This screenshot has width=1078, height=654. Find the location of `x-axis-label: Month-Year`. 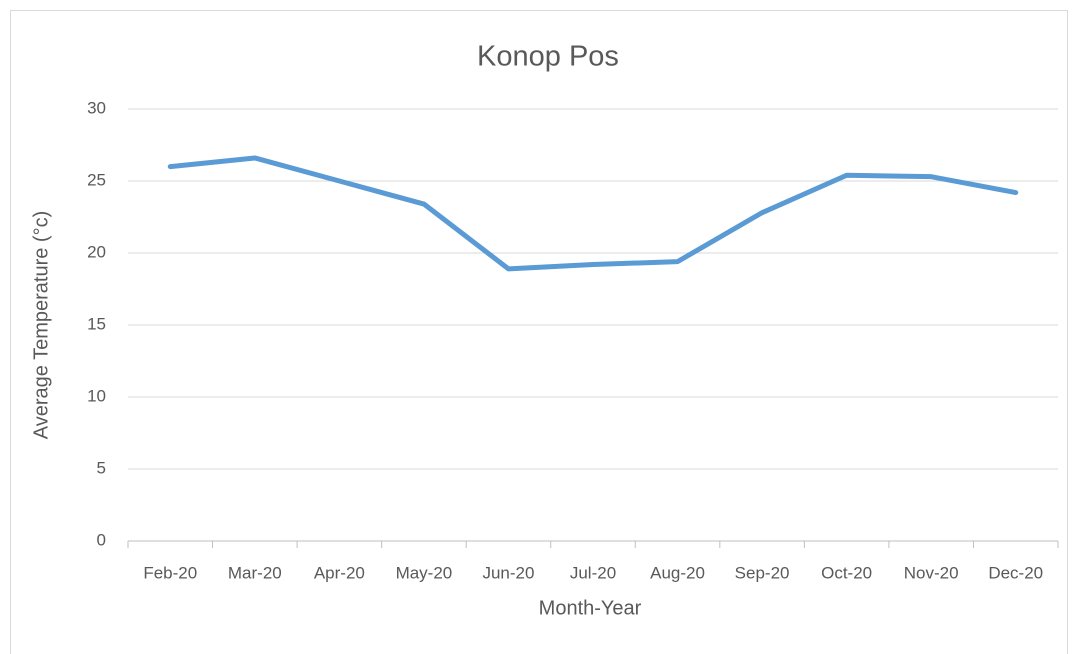

x-axis-label: Month-Year is located at coordinates (590, 608).